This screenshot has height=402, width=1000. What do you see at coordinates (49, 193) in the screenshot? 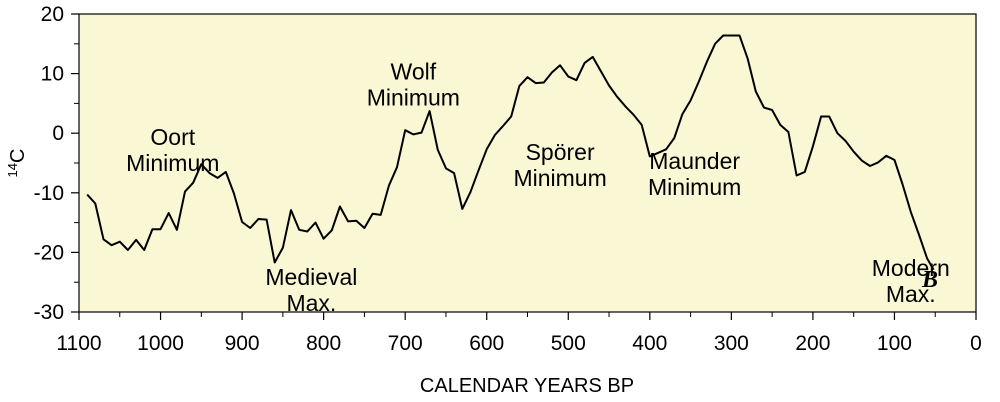
I see `y-tick-label: -10` at bounding box center [49, 193].